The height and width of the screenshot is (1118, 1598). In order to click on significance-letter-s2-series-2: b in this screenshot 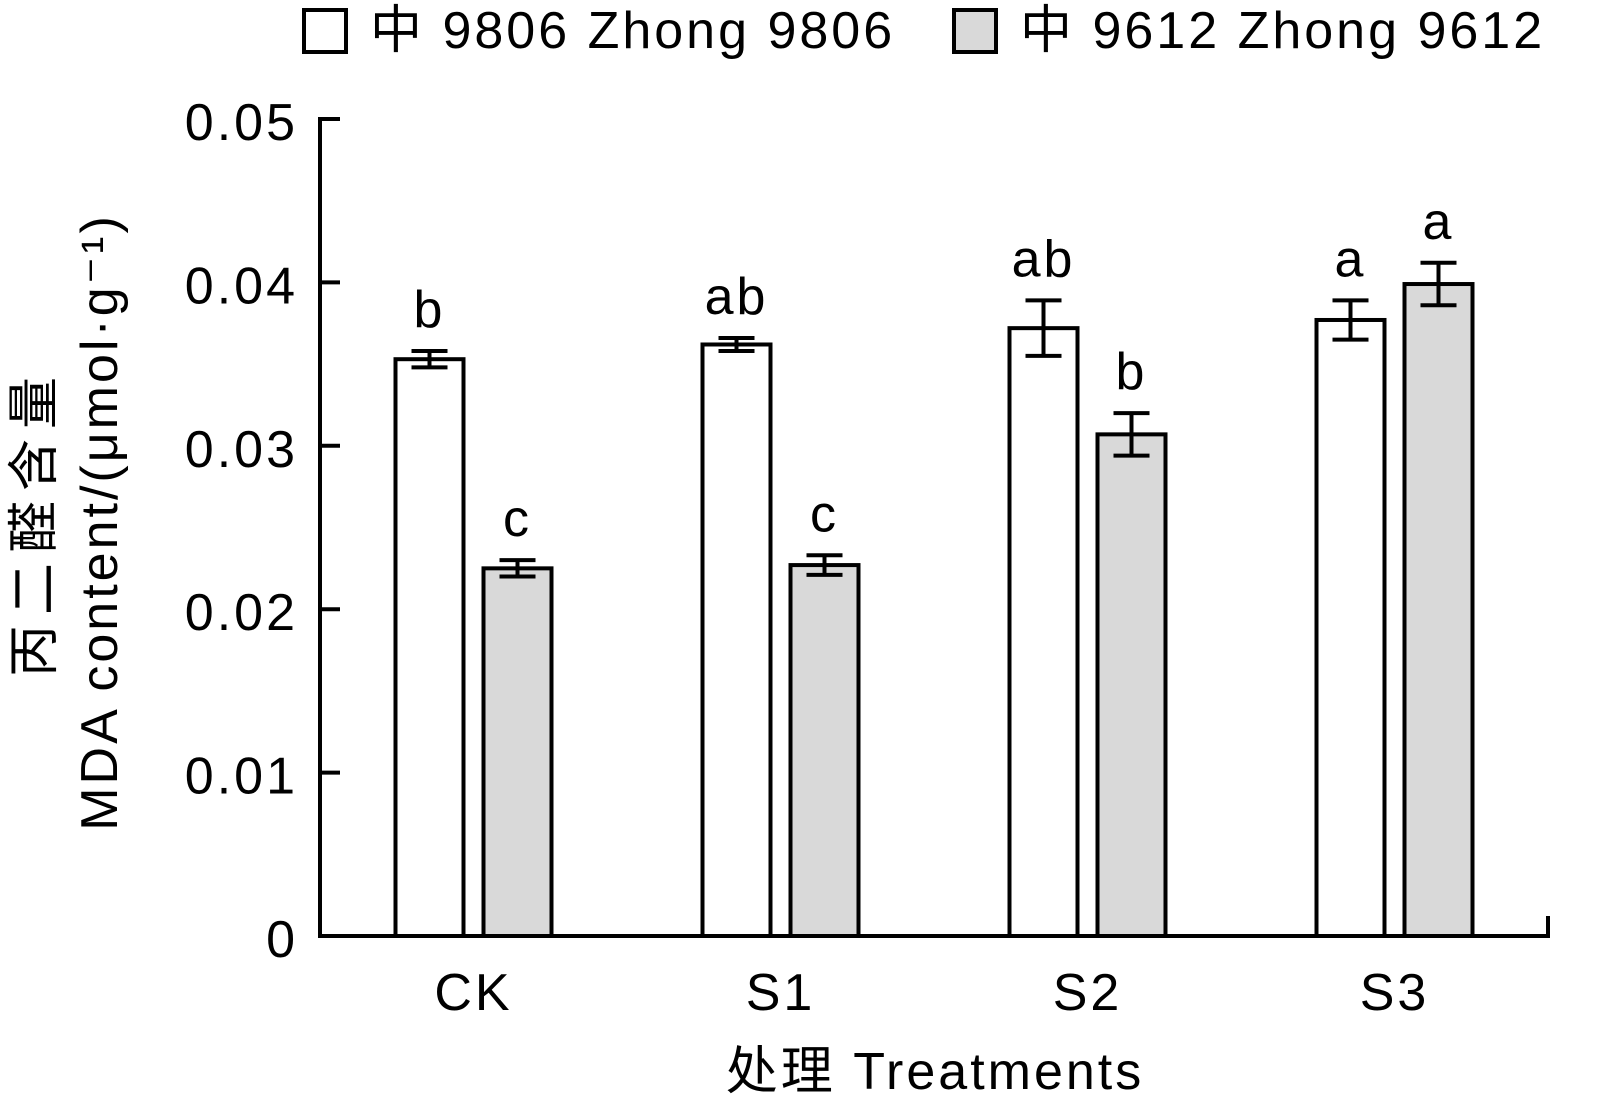, I will do `click(1132, 372)`.